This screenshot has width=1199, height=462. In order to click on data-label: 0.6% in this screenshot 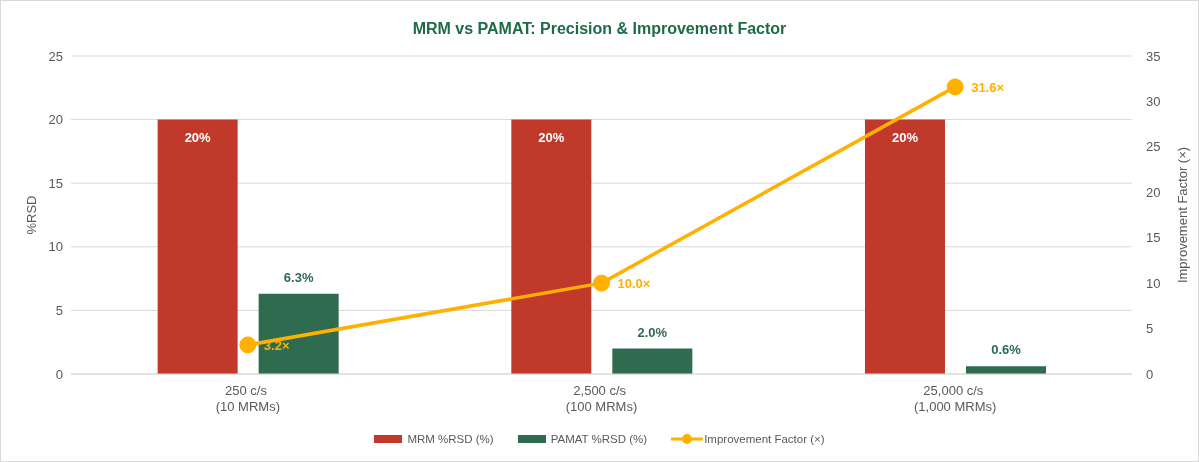, I will do `click(1006, 350)`.